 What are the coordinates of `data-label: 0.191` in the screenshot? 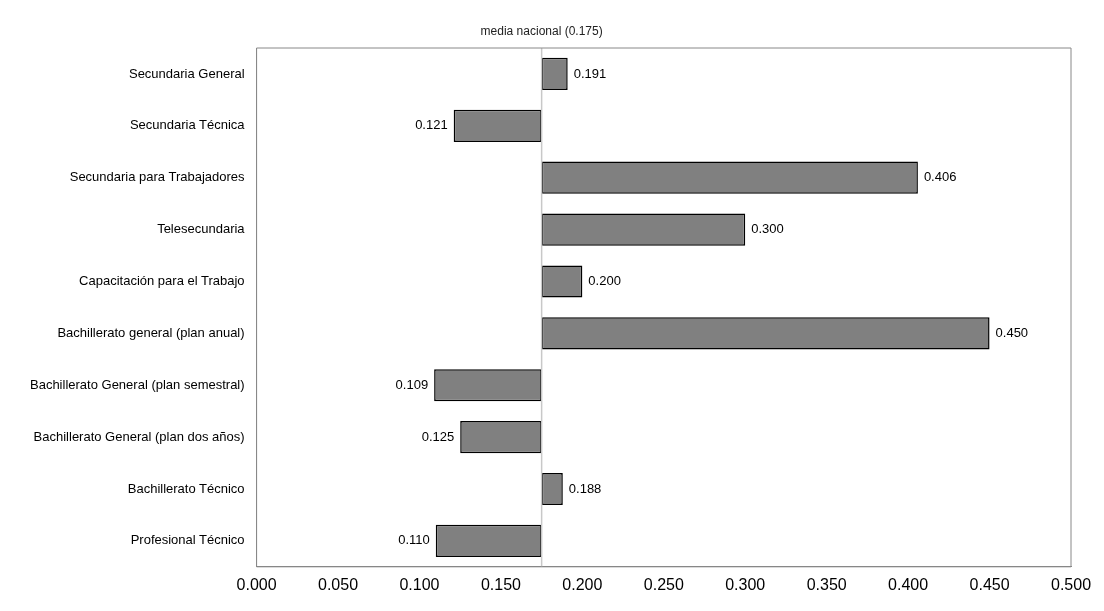 It's located at (590, 73).